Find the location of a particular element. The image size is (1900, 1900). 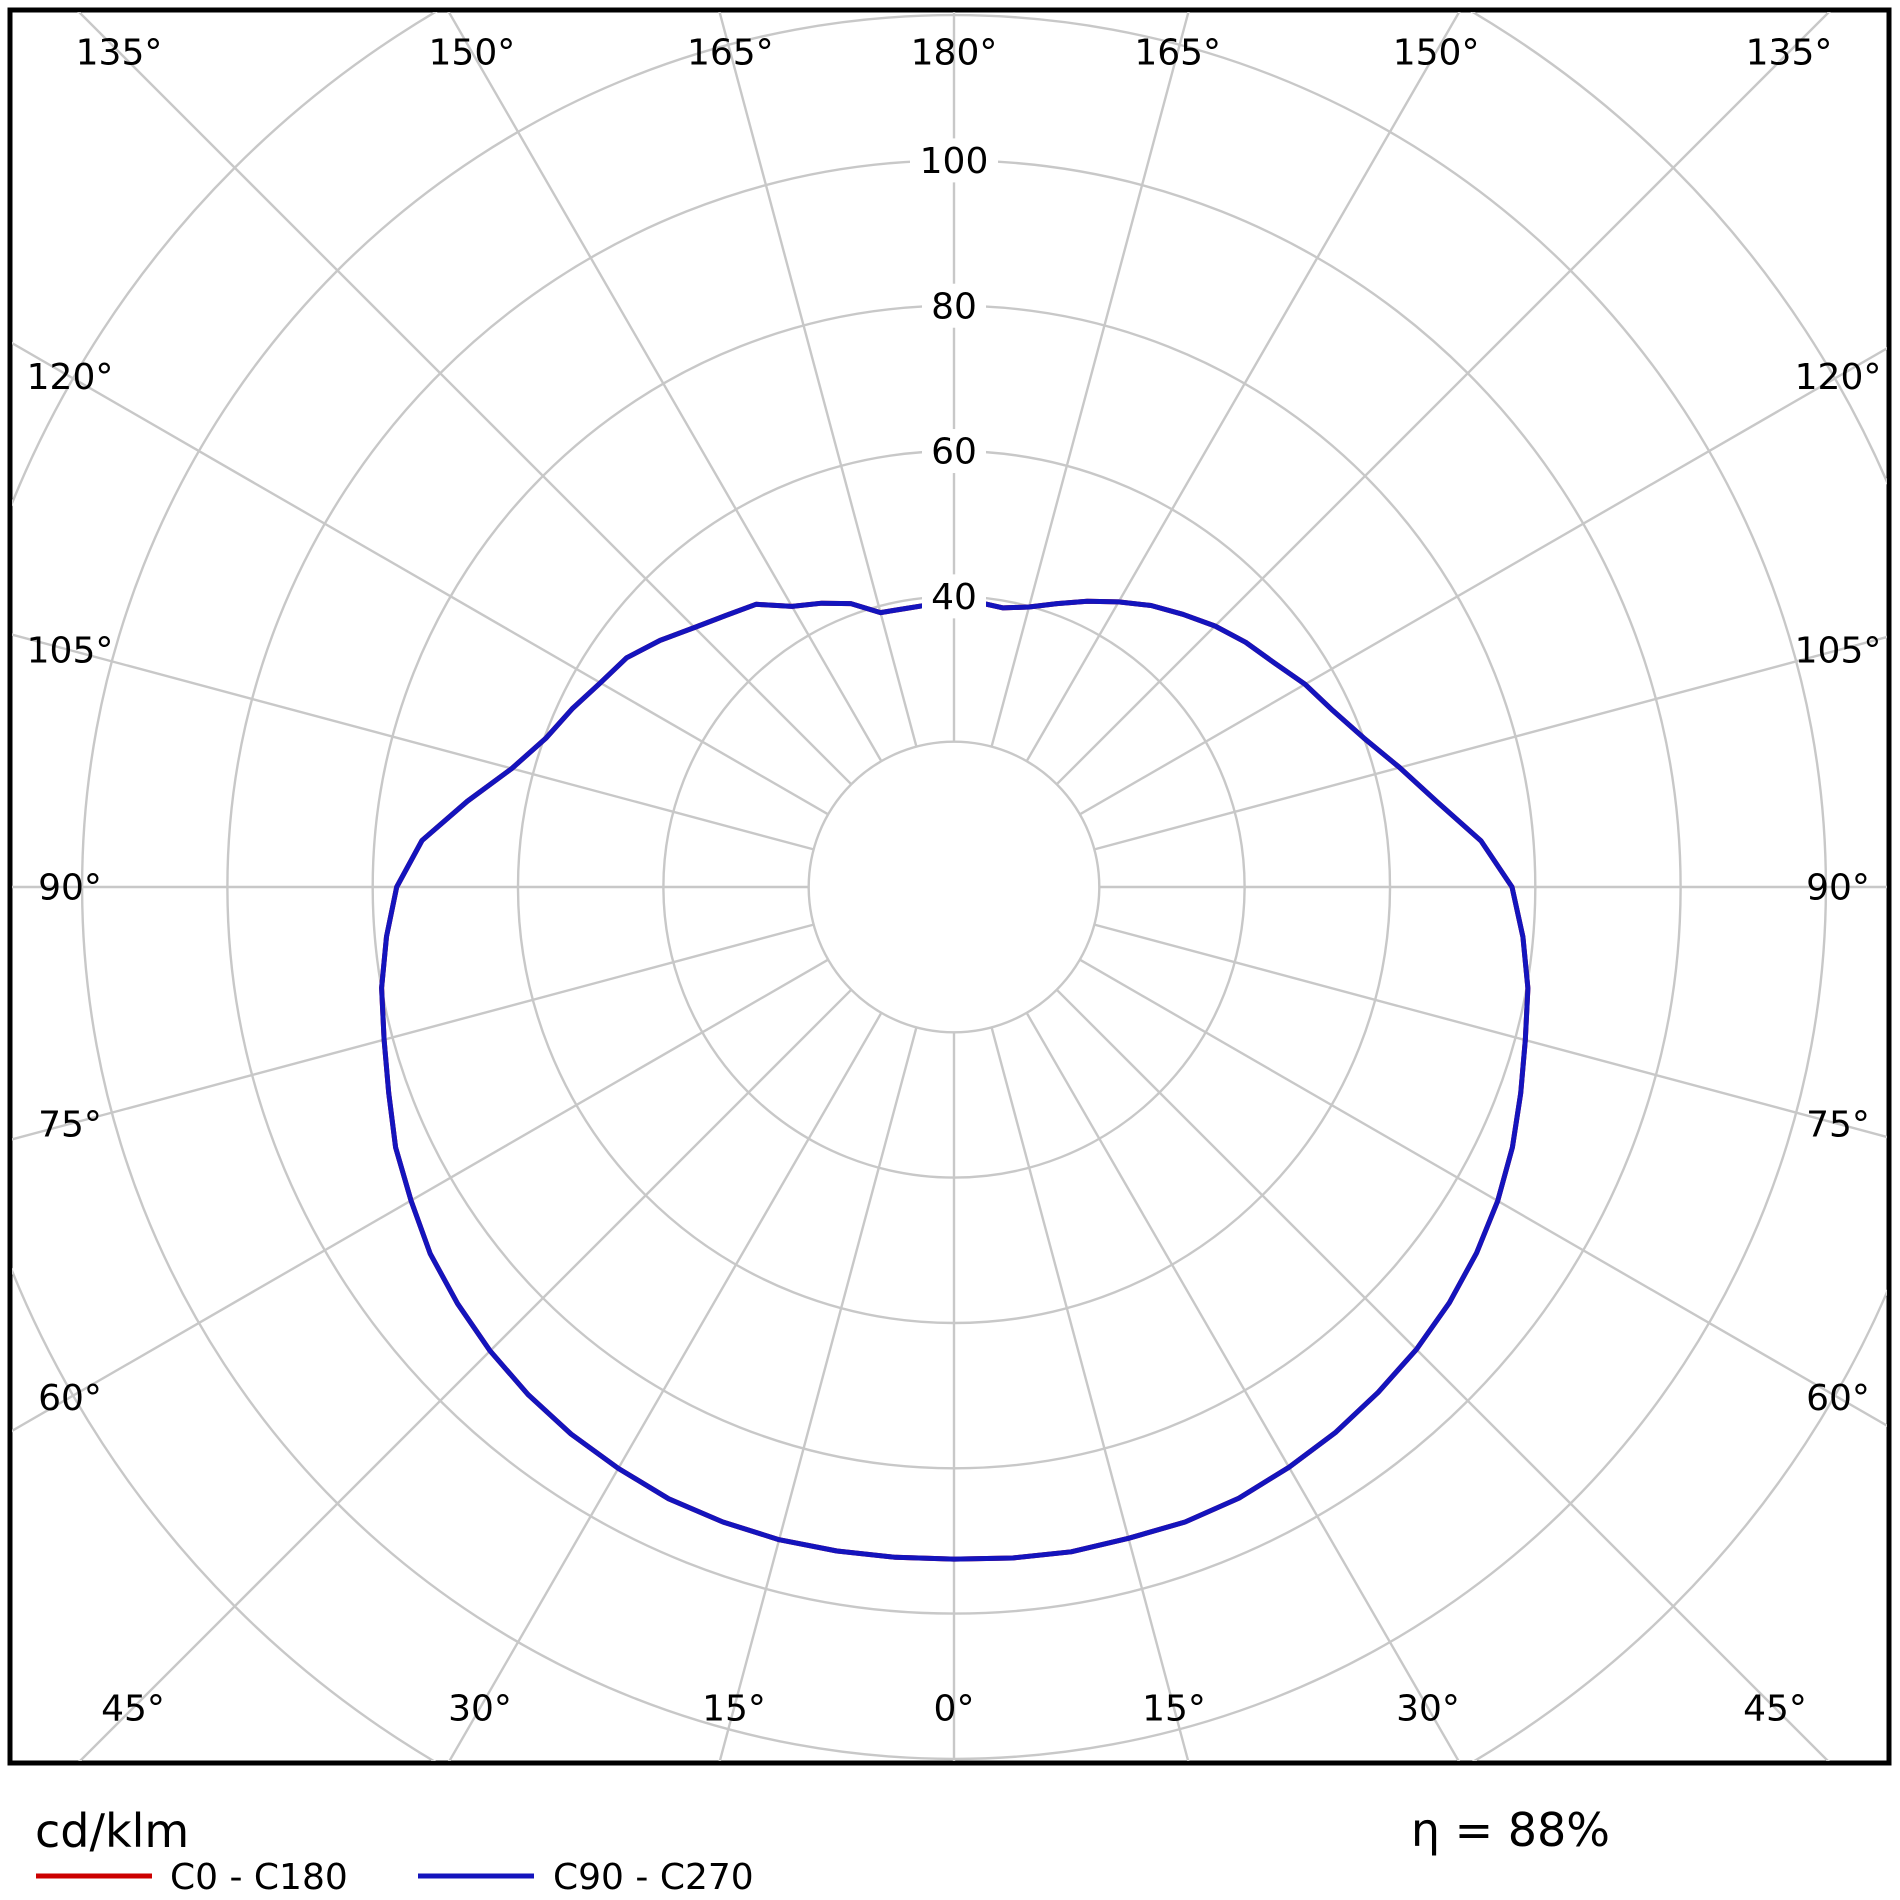

ring-label: 40 is located at coordinates (954, 597).